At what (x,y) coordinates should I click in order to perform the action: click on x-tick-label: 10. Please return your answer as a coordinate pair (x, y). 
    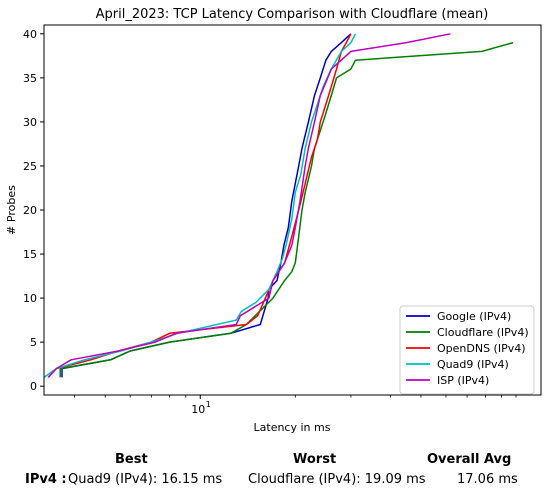
    Looking at the image, I should click on (198, 409).